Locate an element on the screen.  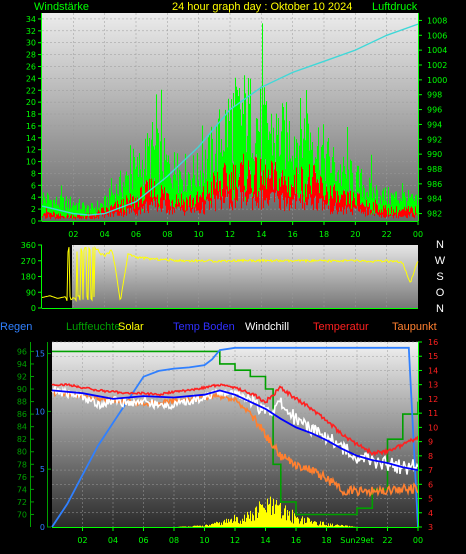
y-tick-label: 70 is located at coordinates (22, 514).